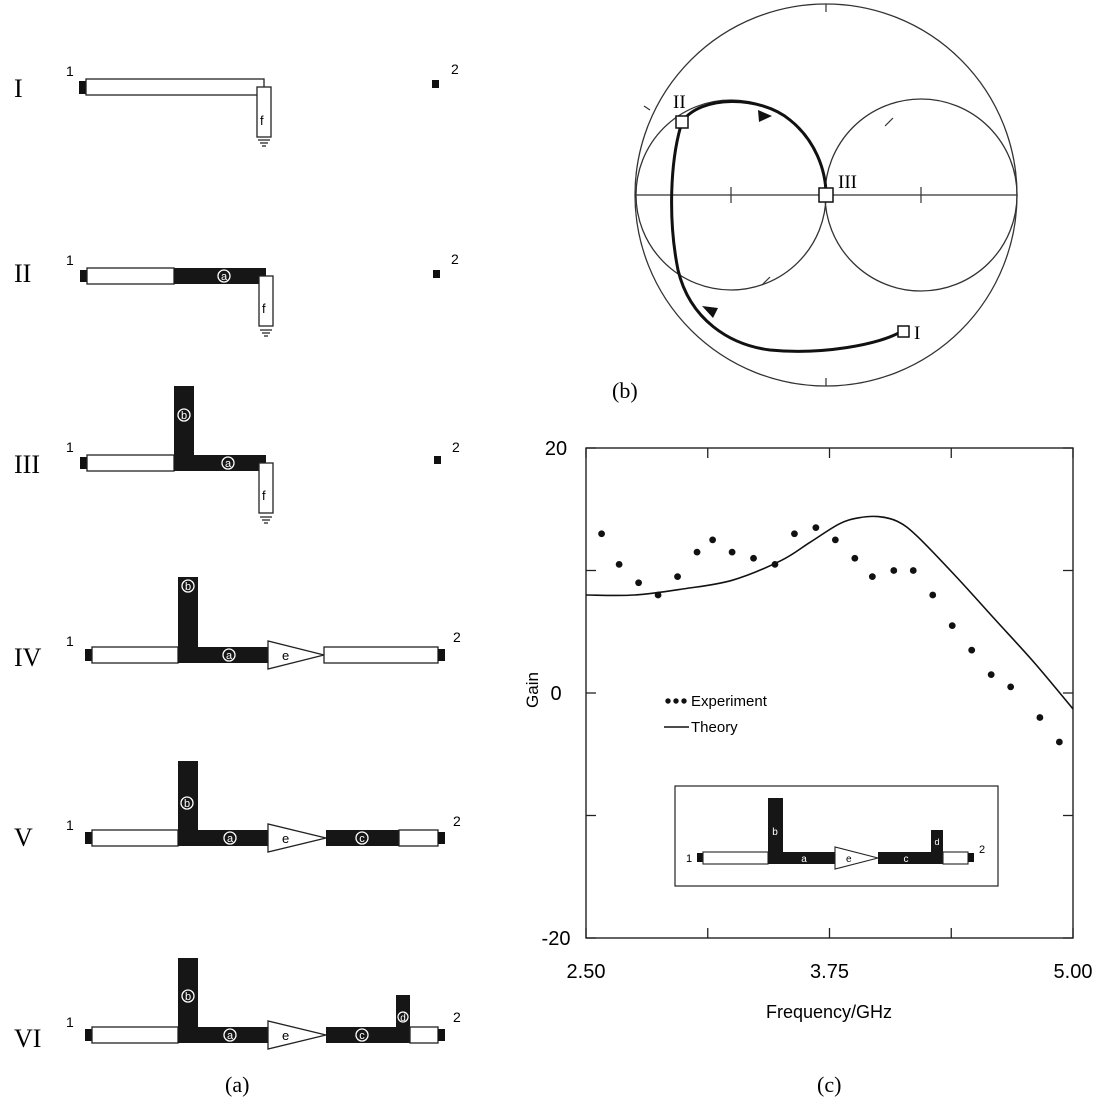  I want to click on experiment-series-points, so click(830, 635).